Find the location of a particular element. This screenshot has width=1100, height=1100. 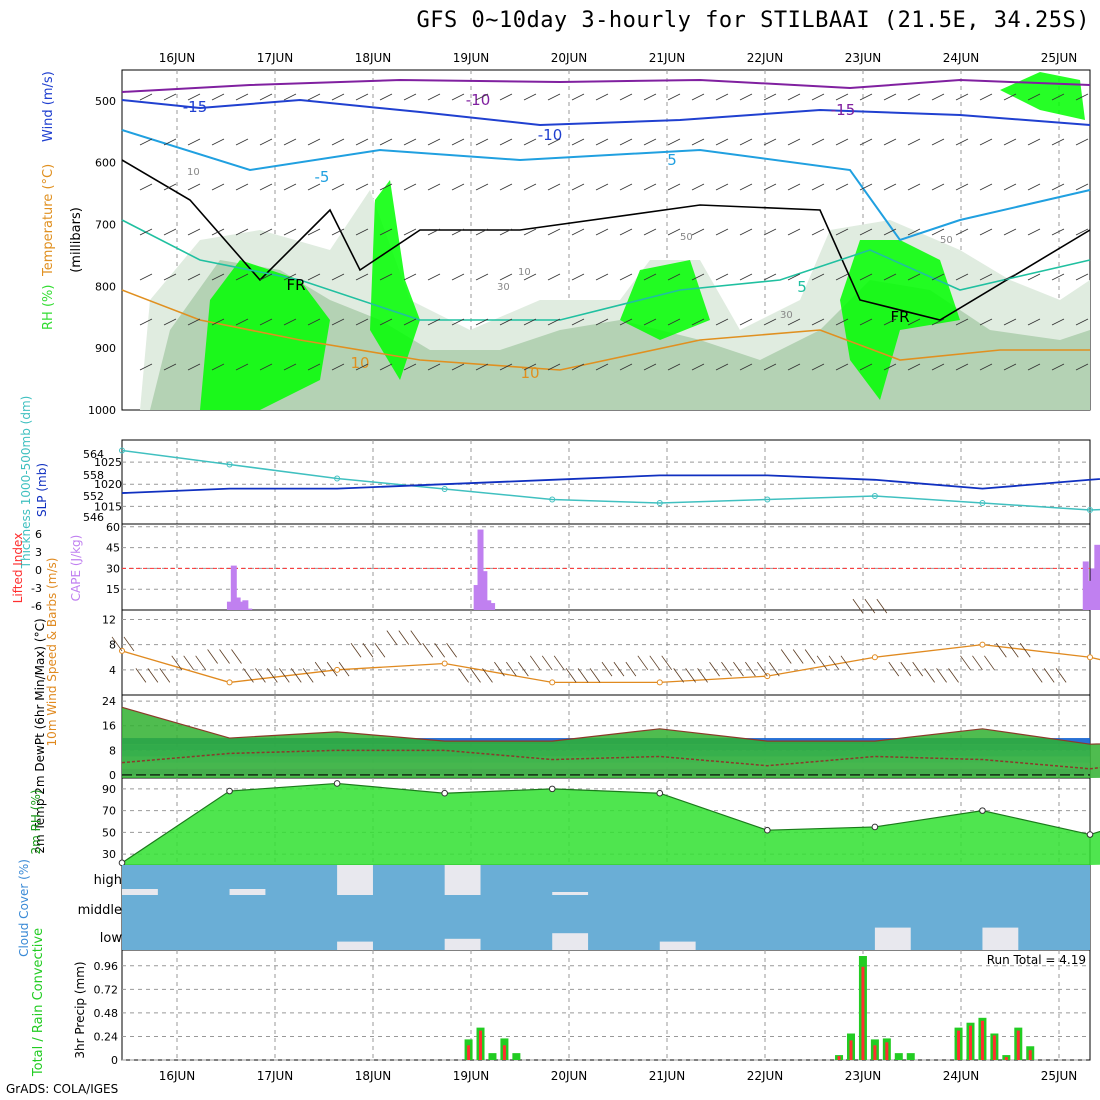

thickness-point is located at coordinates (1090, 510).